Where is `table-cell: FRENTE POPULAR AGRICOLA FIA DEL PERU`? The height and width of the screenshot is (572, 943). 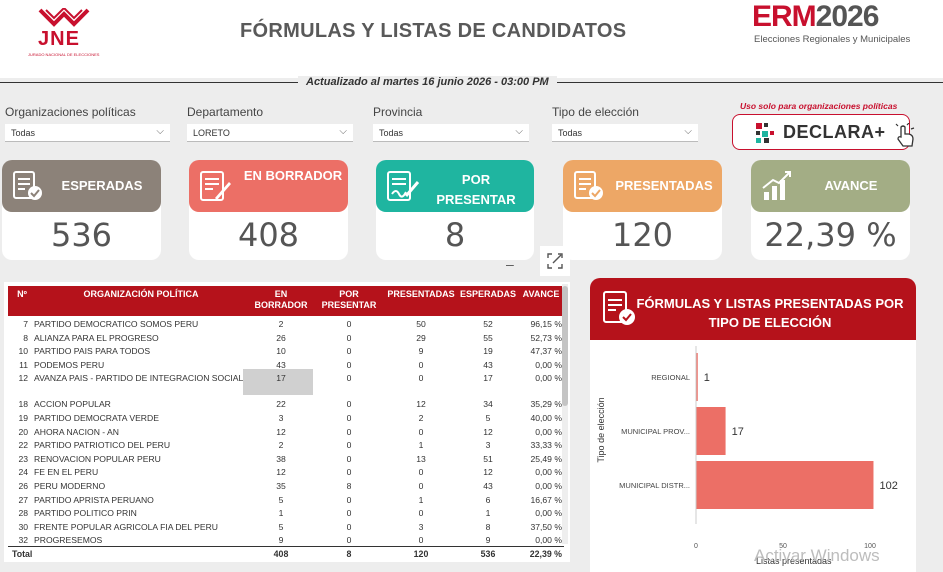 table-cell: FRENTE POPULAR AGRICOLA FIA DEL PERU is located at coordinates (126, 526).